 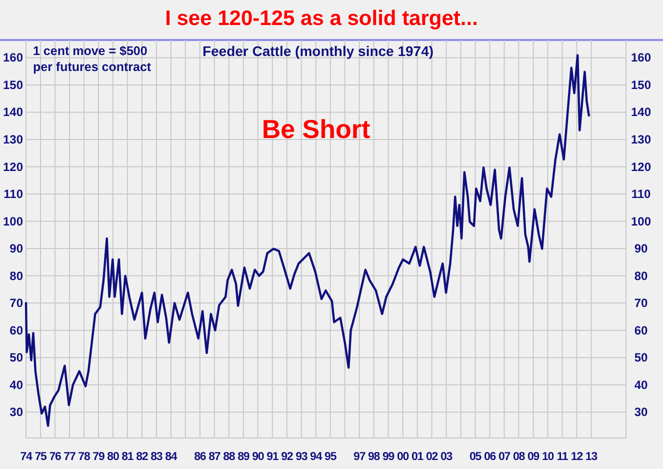 What do you see at coordinates (331, 457) in the screenshot?
I see `x-tick-label: 95` at bounding box center [331, 457].